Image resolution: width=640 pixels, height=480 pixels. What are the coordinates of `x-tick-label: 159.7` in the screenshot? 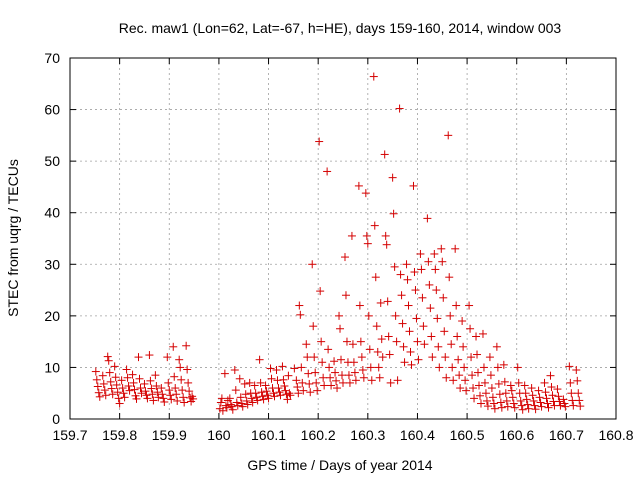 It's located at (69, 435).